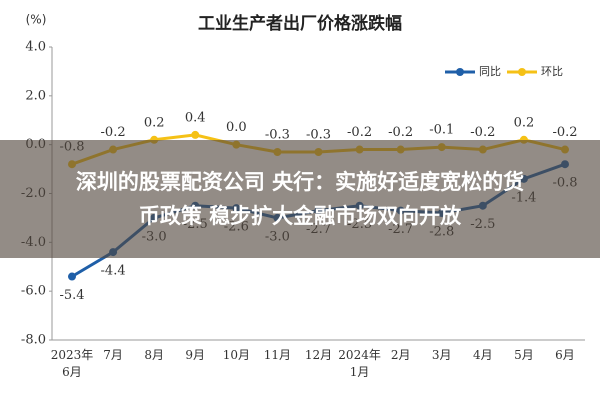  What do you see at coordinates (36, 20) in the screenshot?
I see `y-axis-label: (%)` at bounding box center [36, 20].